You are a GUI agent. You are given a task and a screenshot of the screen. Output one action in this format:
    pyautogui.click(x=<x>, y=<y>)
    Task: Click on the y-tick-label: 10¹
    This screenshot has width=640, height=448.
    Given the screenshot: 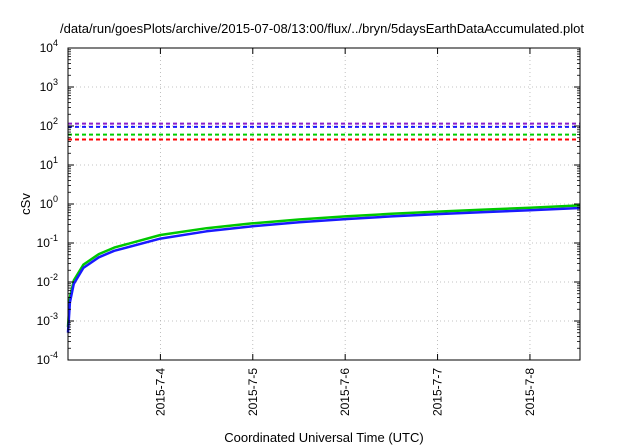 What is the action you would take?
    pyautogui.click(x=49, y=163)
    